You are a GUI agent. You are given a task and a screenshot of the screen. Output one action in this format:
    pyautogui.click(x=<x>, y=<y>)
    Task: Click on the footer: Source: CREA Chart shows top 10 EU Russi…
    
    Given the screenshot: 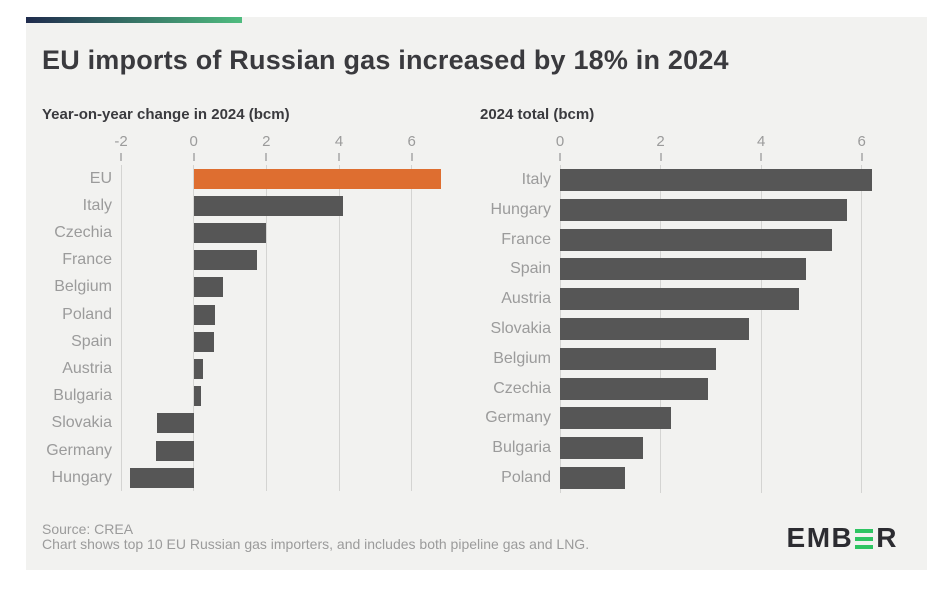 What is the action you would take?
    pyautogui.click(x=315, y=536)
    